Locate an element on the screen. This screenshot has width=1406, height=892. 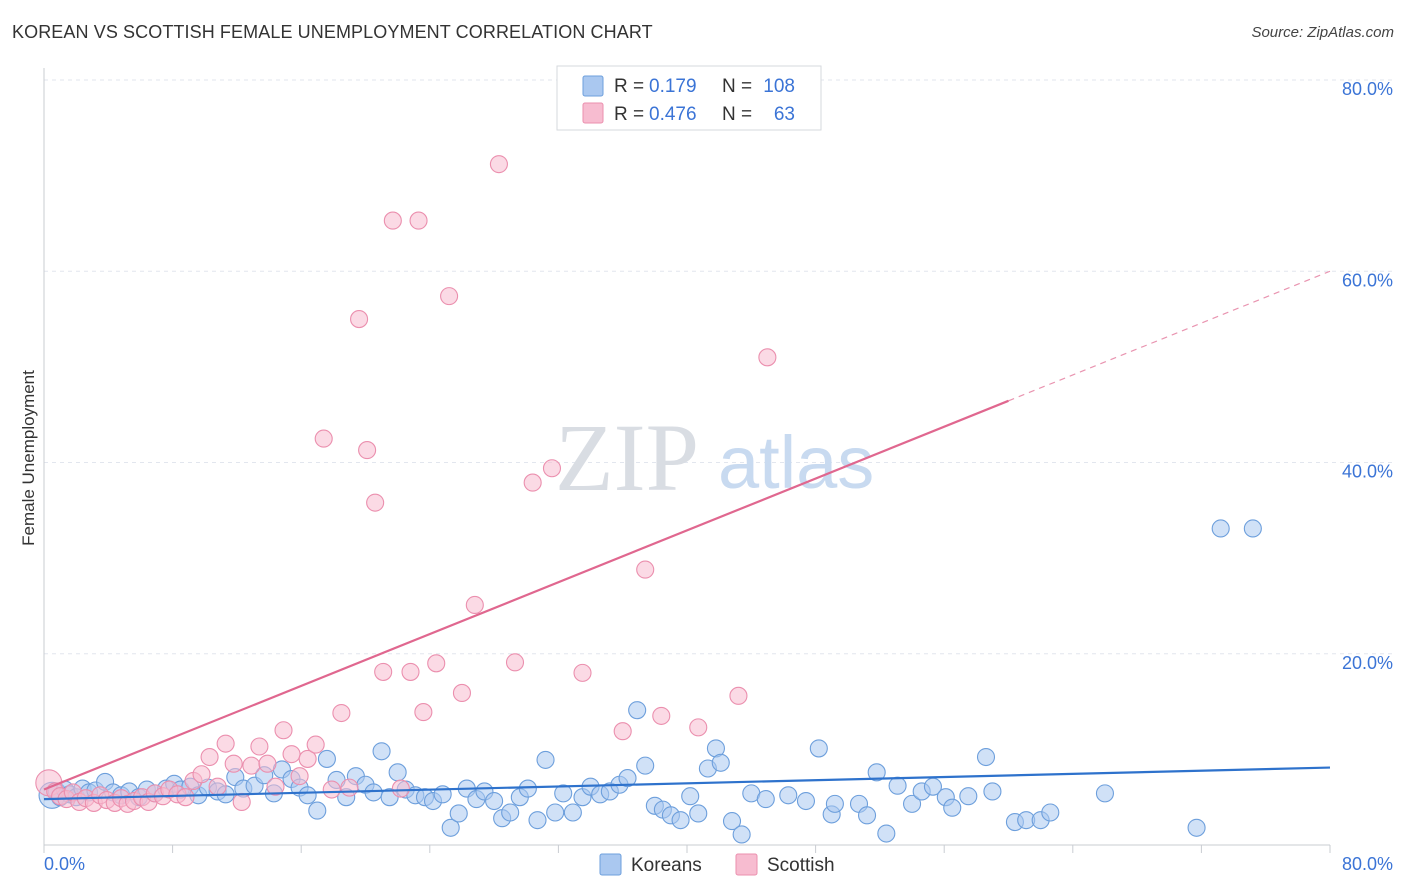
scottish-trendline-extension is located at coordinates (1169, 336).